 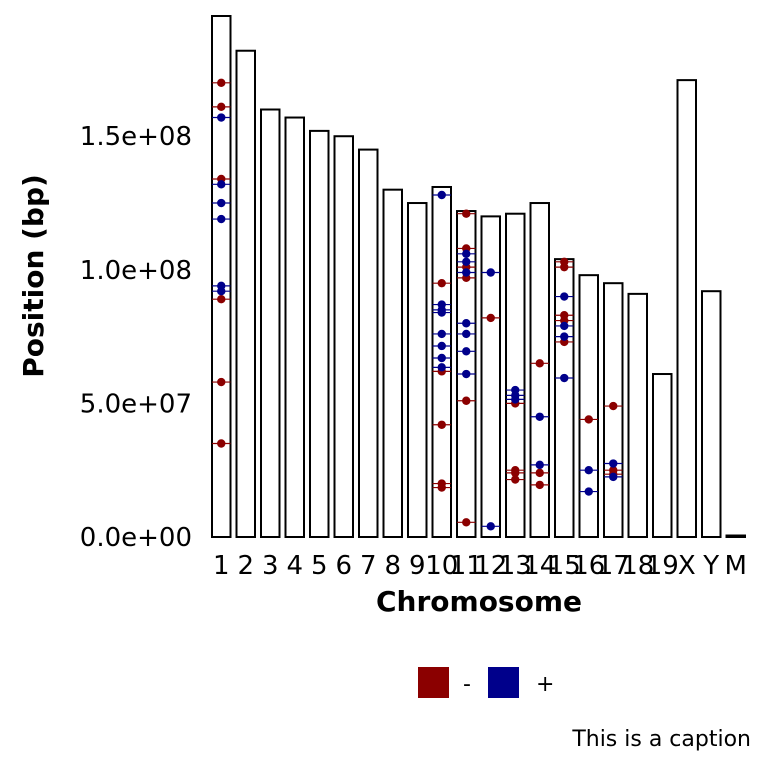 I want to click on x-tick-label-chr-X: X, so click(x=687, y=566).